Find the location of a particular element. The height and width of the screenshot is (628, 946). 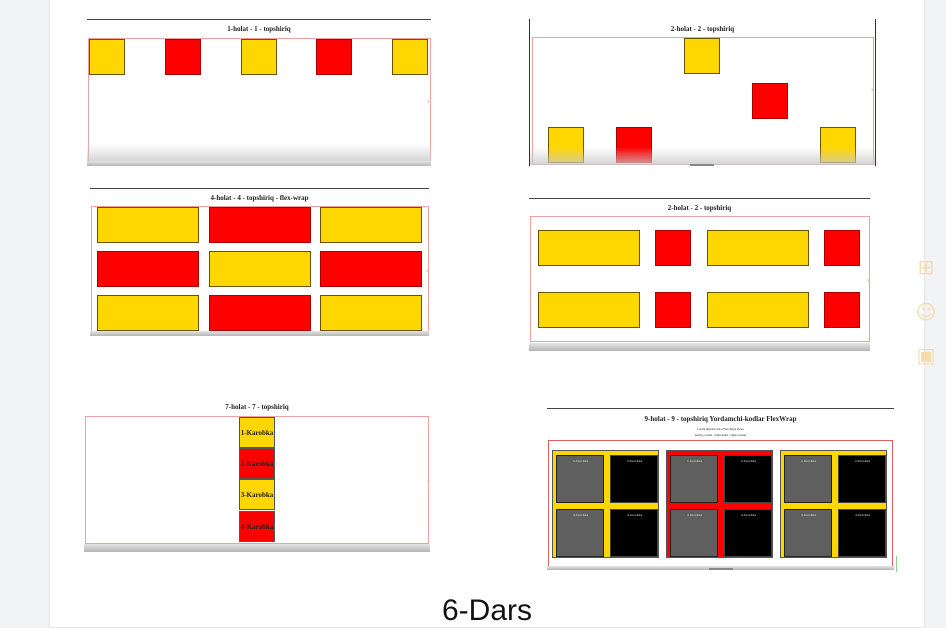

page-caption: 6-Dars is located at coordinates (486, 610).